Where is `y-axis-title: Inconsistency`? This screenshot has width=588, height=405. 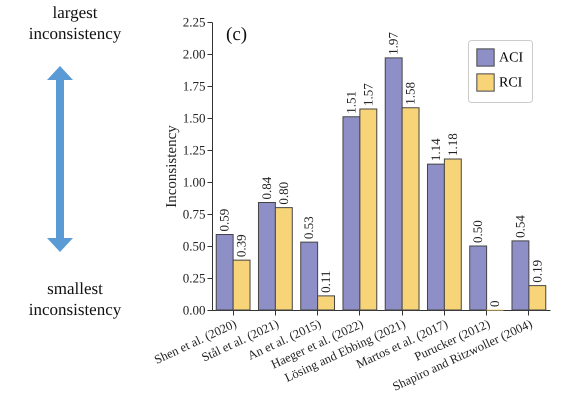 y-axis-title: Inconsistency is located at coordinates (172, 166).